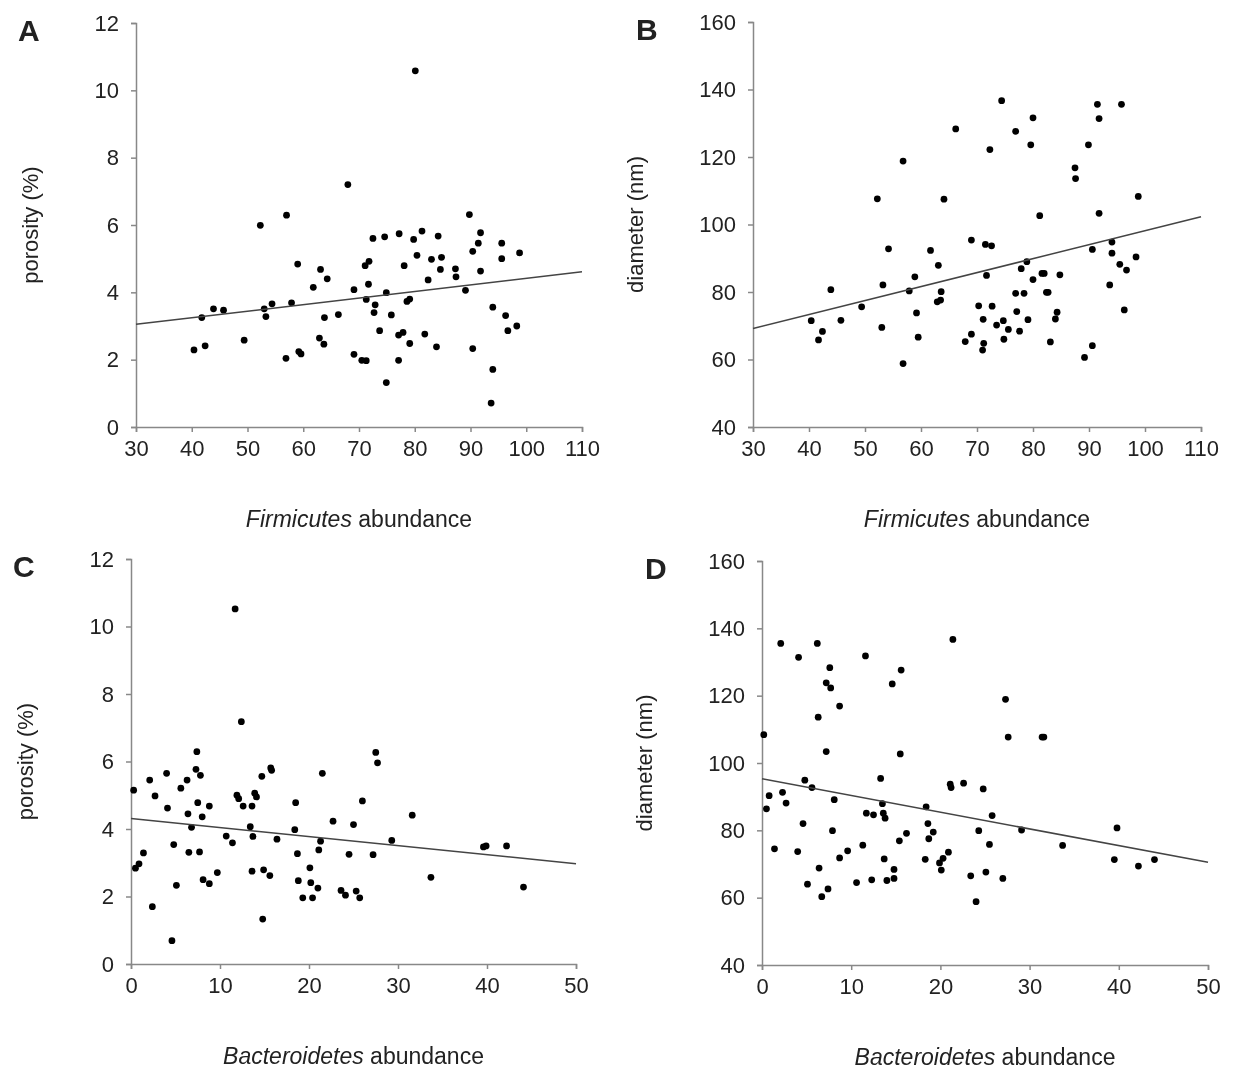 The width and height of the screenshot is (1239, 1076). Describe the element at coordinates (647, 29) in the screenshot. I see `chart-title: B` at that location.